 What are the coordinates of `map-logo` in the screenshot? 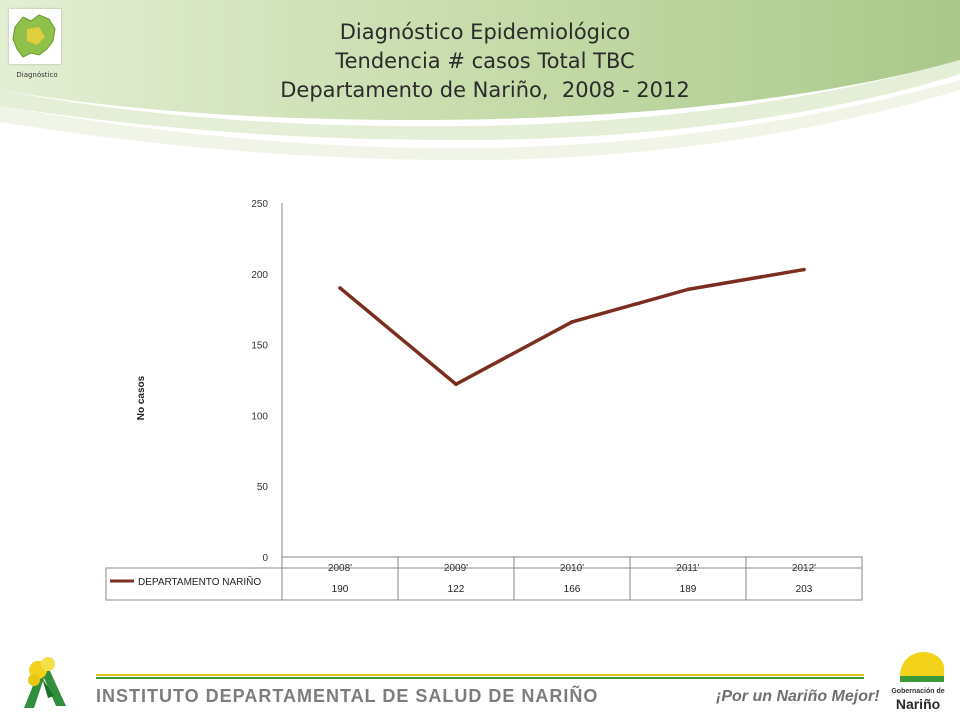 It's located at (35, 36).